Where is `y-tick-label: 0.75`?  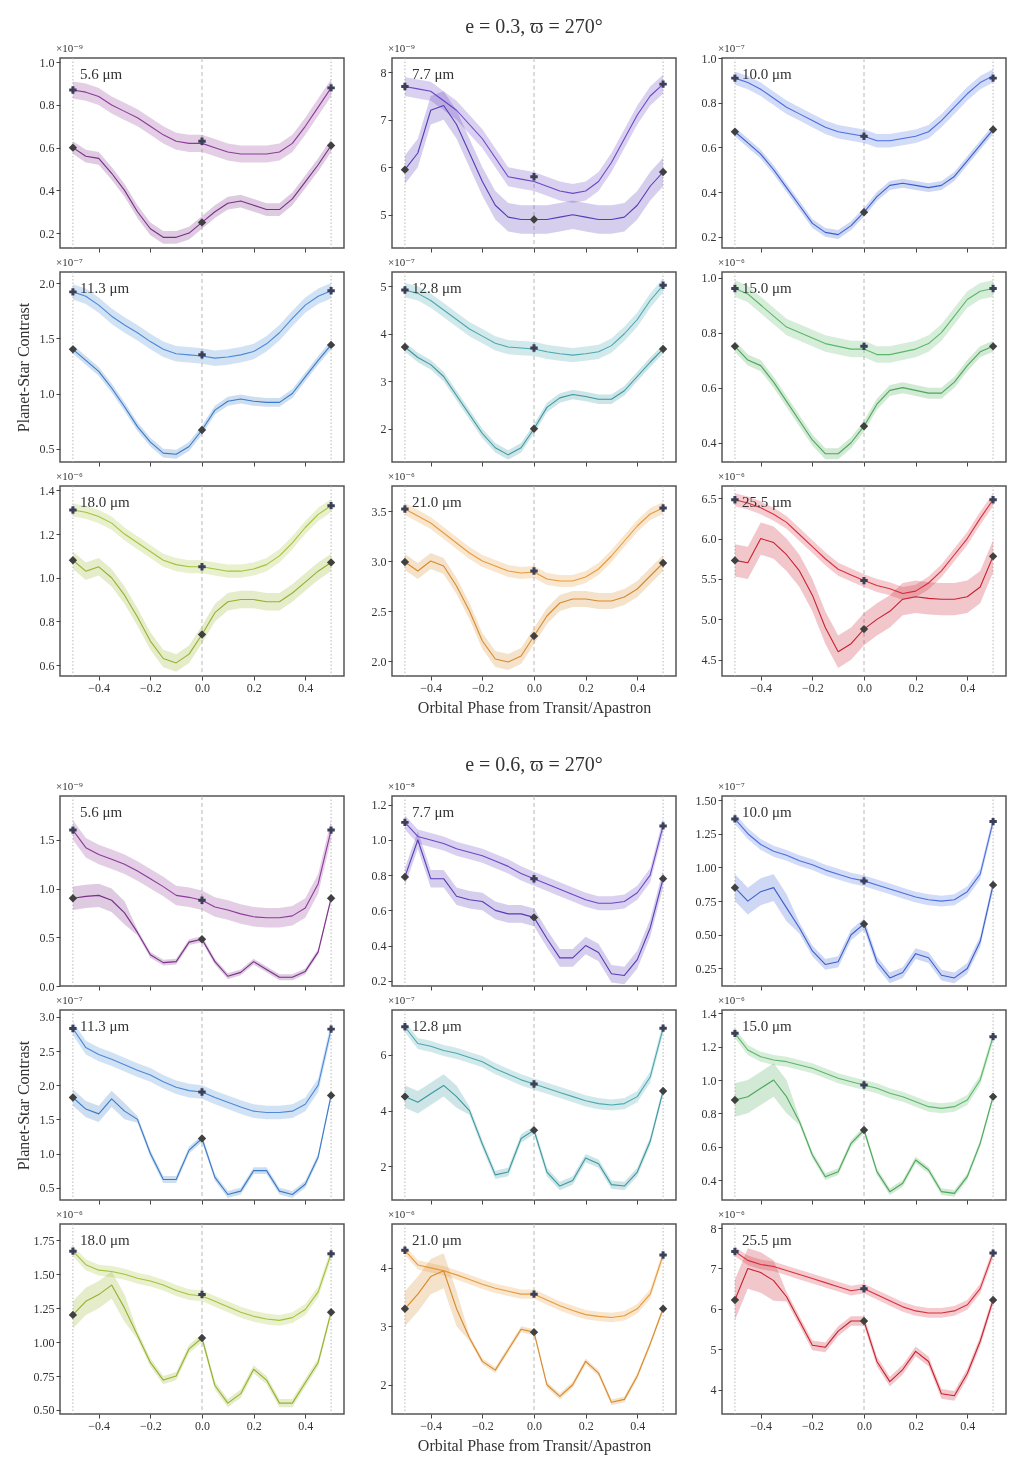 y-tick-label: 0.75 is located at coordinates (706, 901).